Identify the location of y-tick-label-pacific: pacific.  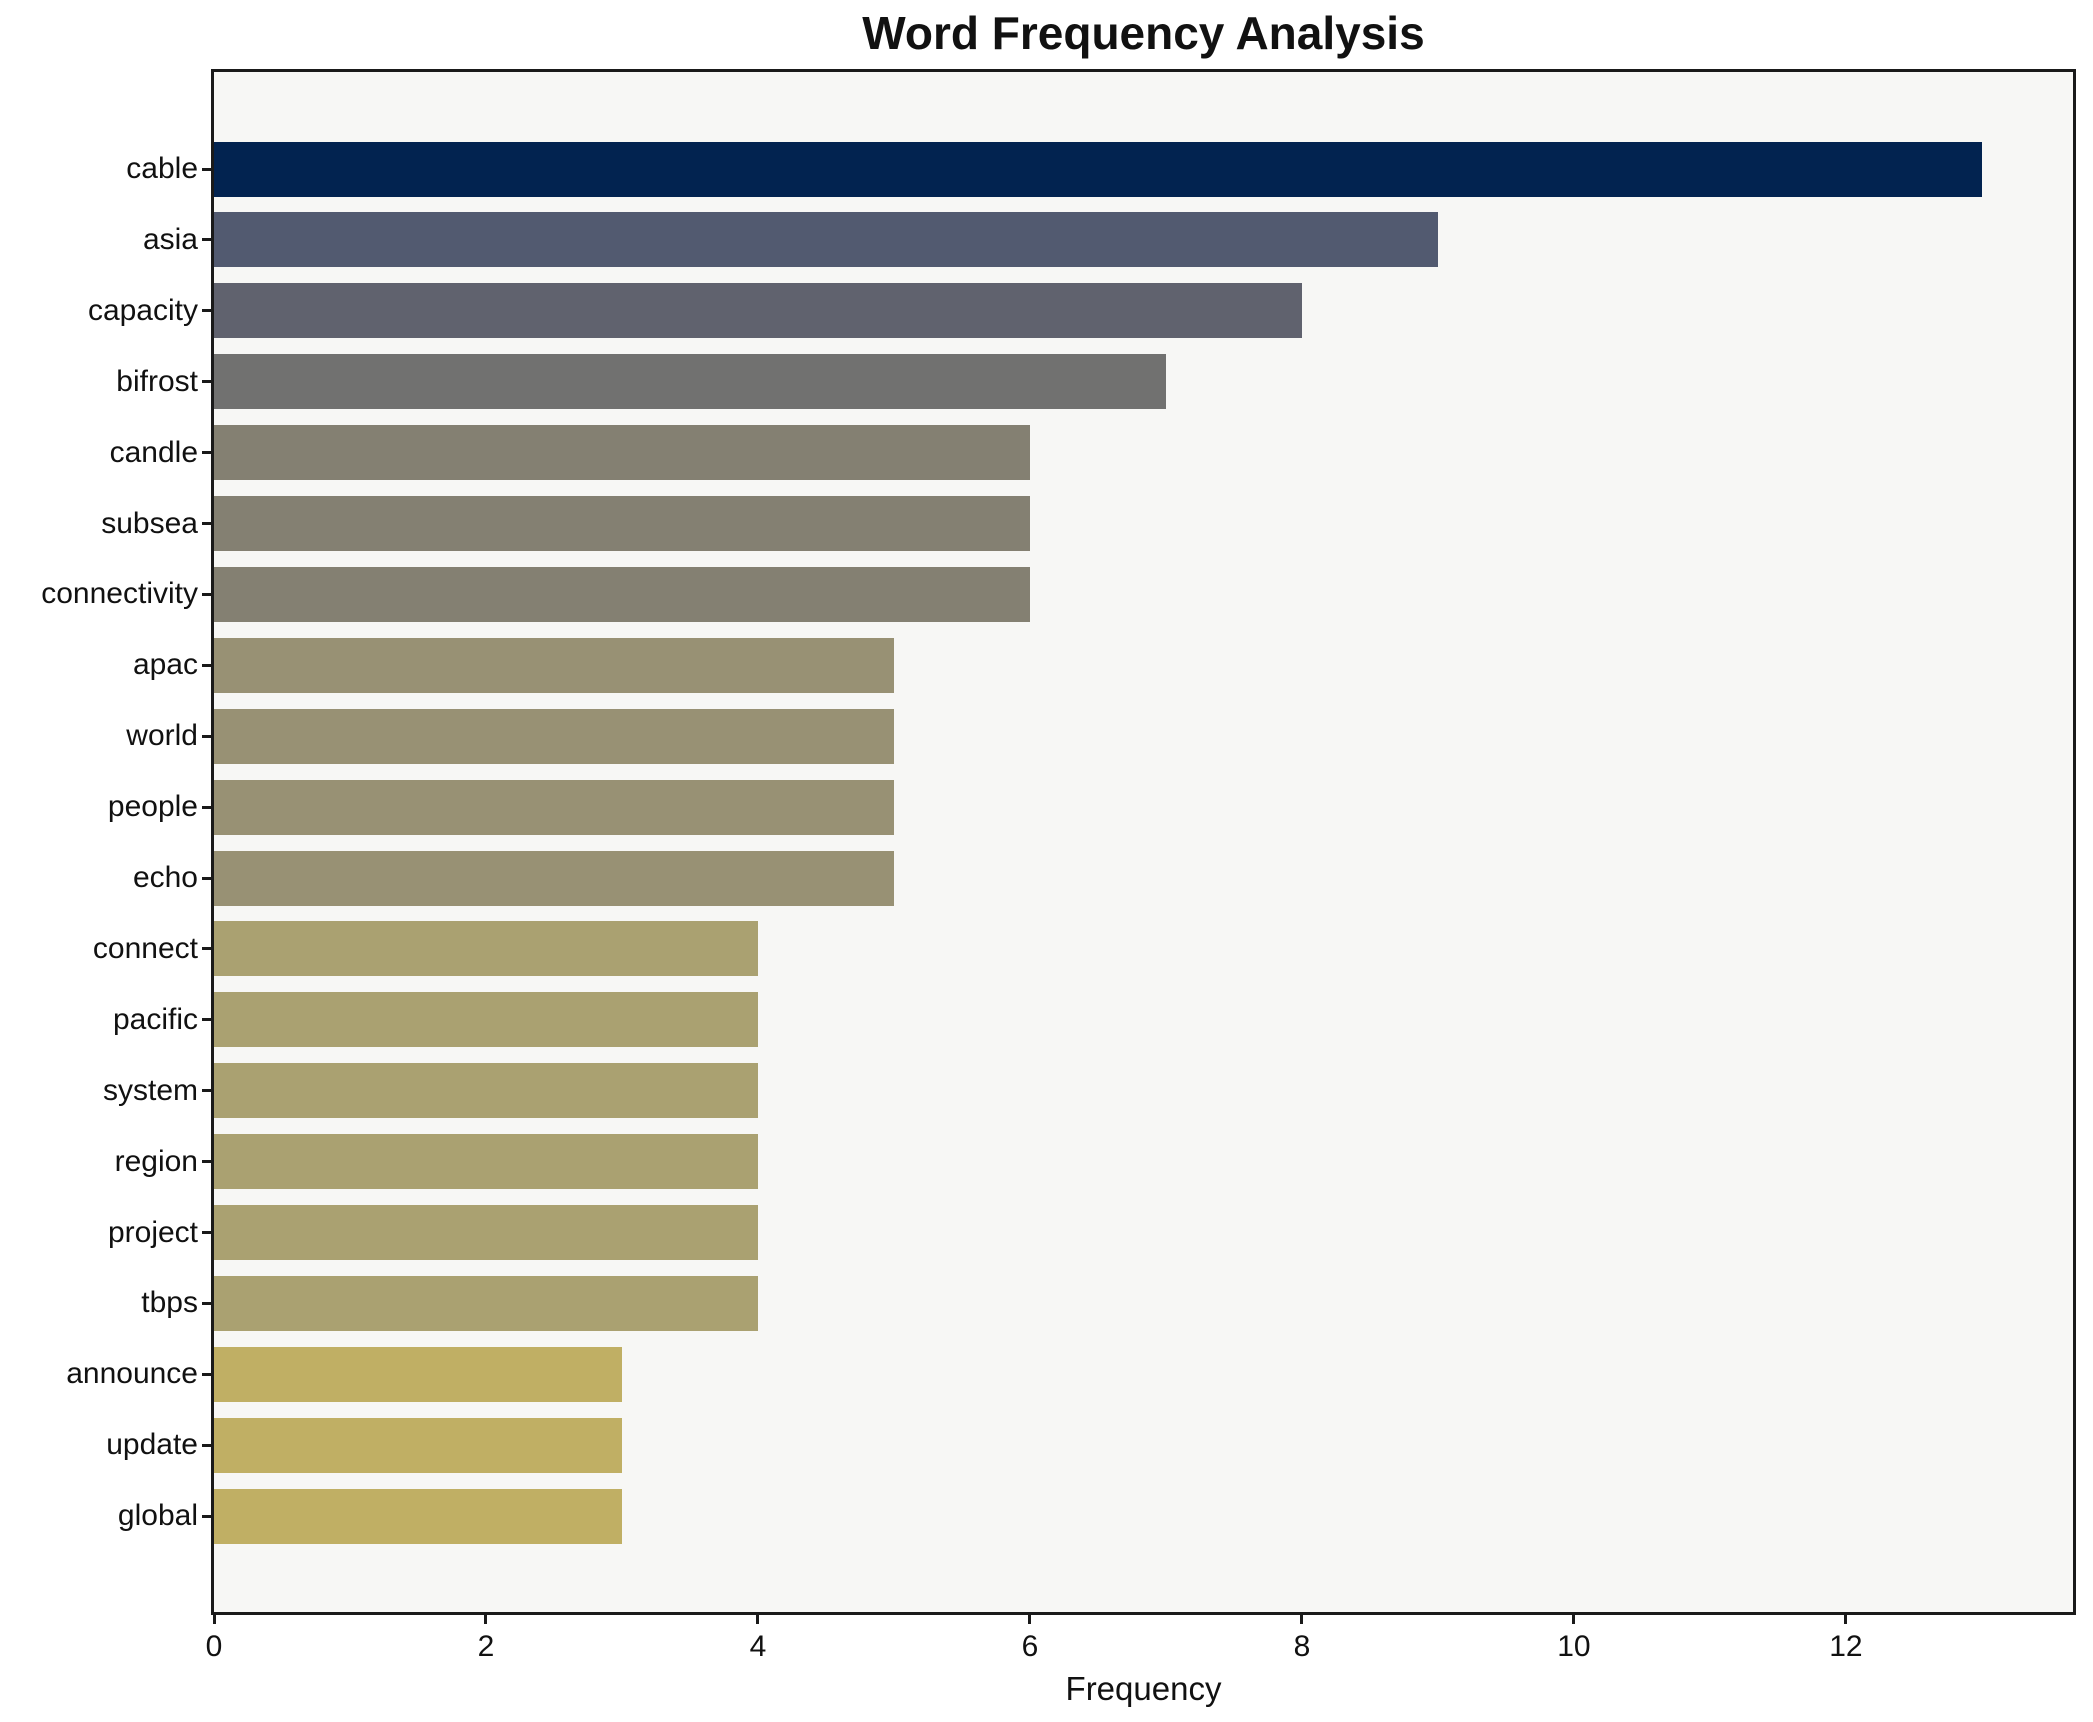
(155, 1019).